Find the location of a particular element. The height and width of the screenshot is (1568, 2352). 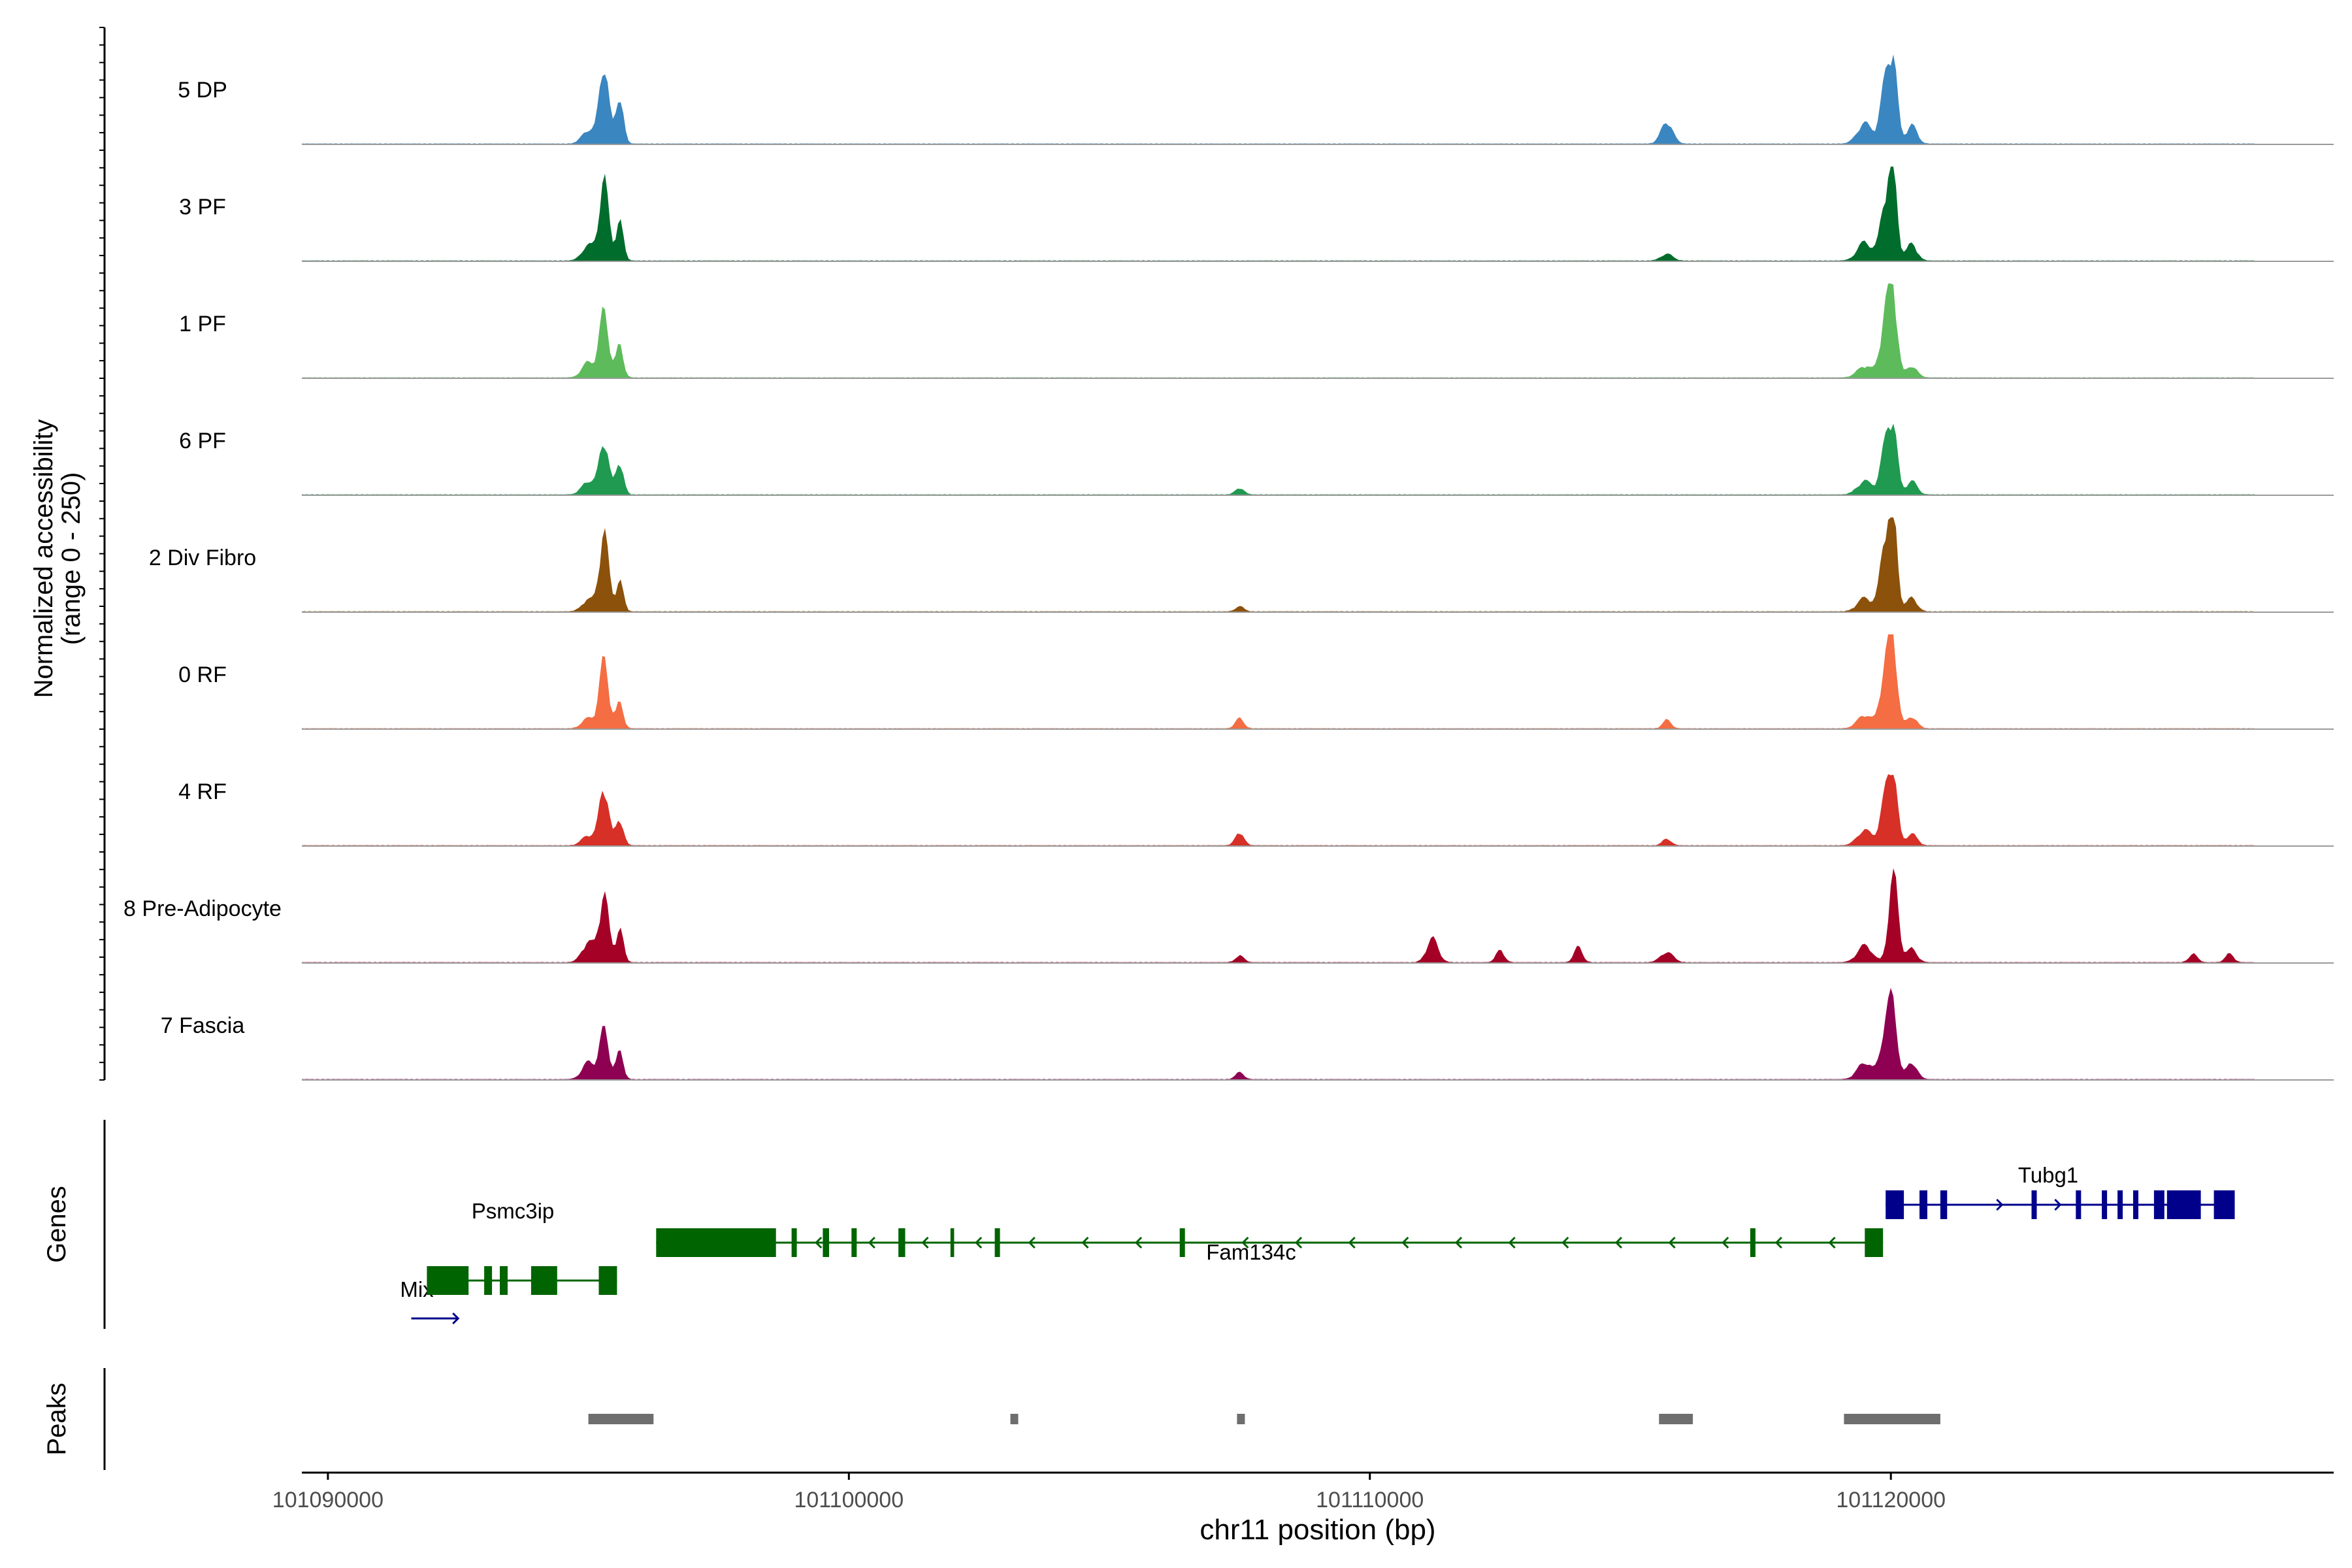

coverage-area-4-rf is located at coordinates (1279, 810).